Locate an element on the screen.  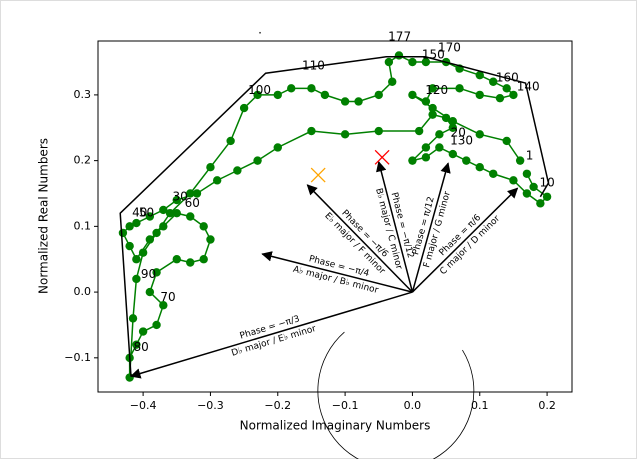
y-tick-label: 0.2 is located at coordinates (83, 160).